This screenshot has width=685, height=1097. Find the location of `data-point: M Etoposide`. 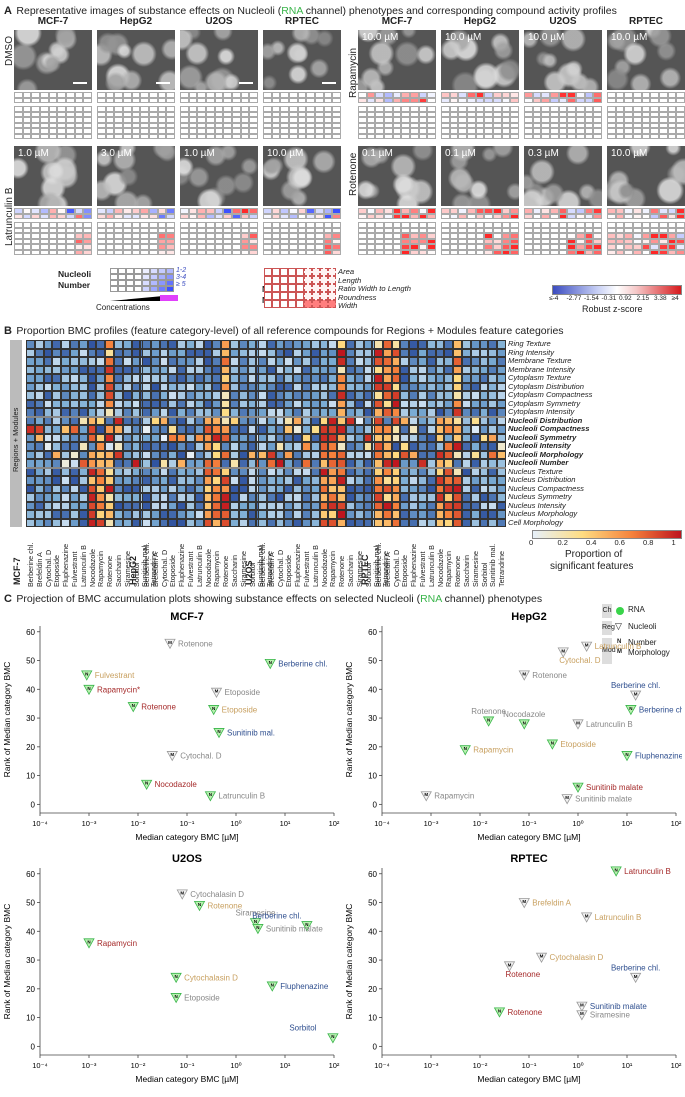

data-point: M Etoposide is located at coordinates (235, 692).